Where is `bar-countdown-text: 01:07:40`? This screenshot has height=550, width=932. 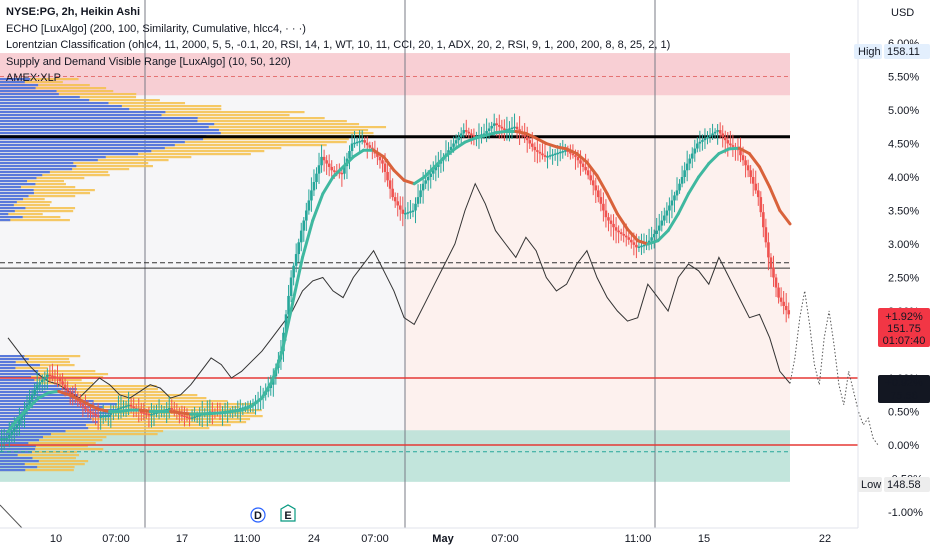
bar-countdown-text: 01:07:40 is located at coordinates (904, 341).